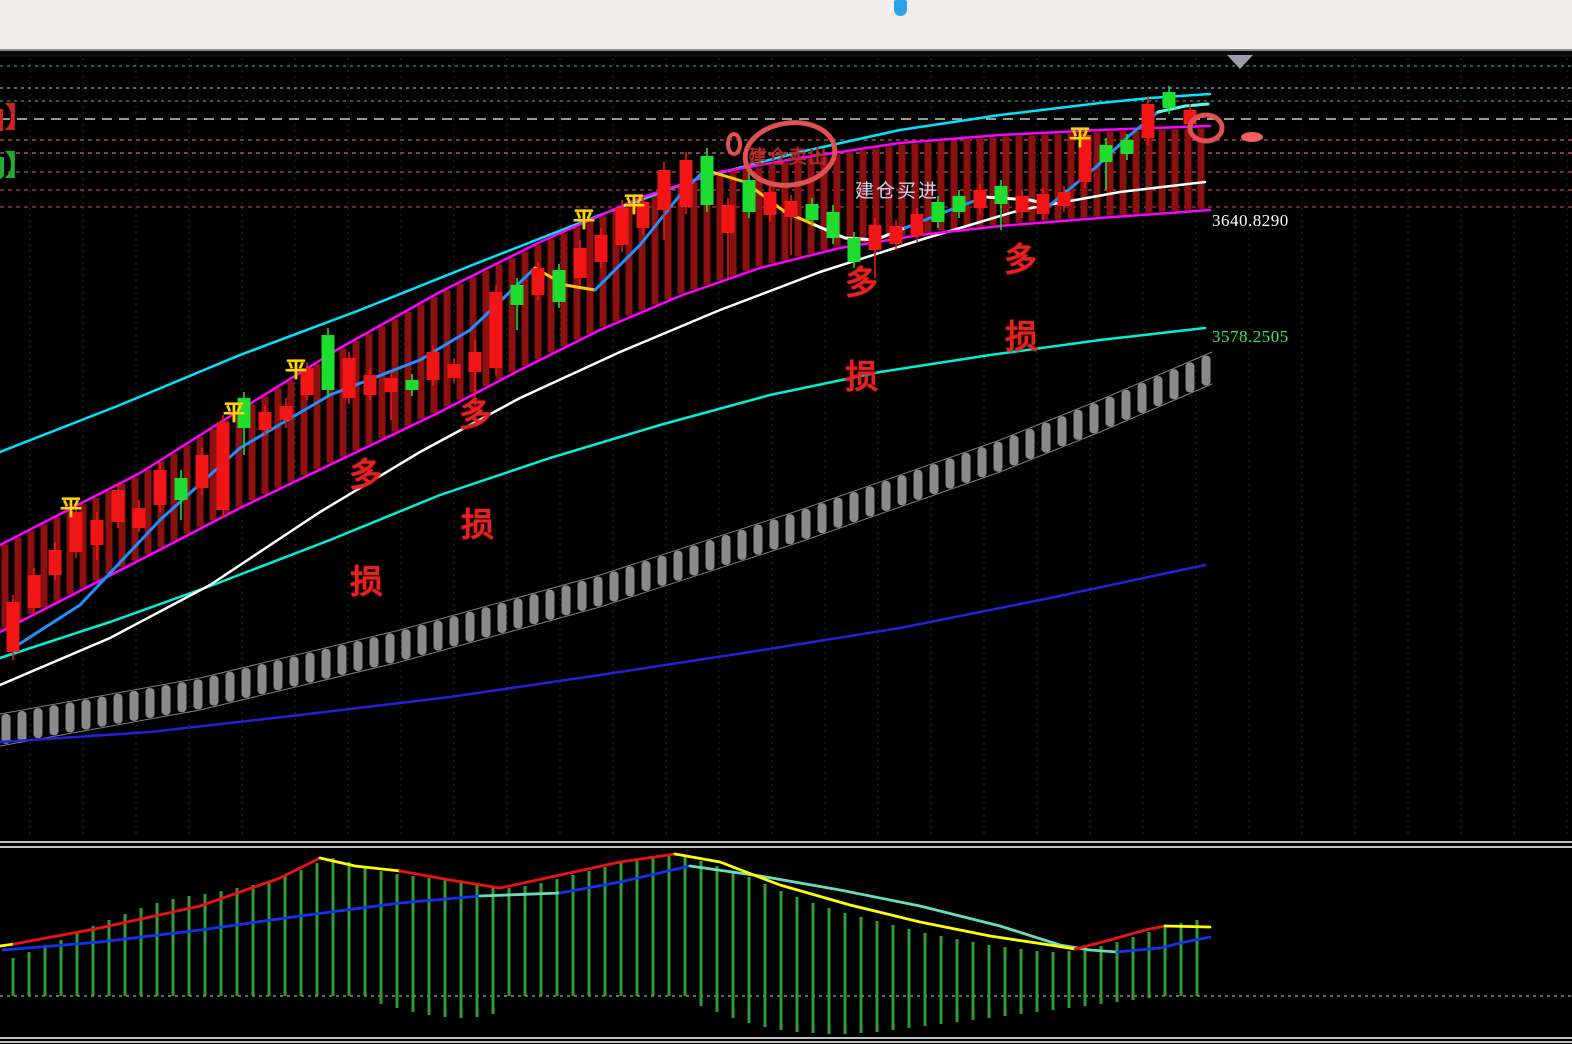 The image size is (1572, 1044). Describe the element at coordinates (786, 25) in the screenshot. I see `top-toolbar` at that location.